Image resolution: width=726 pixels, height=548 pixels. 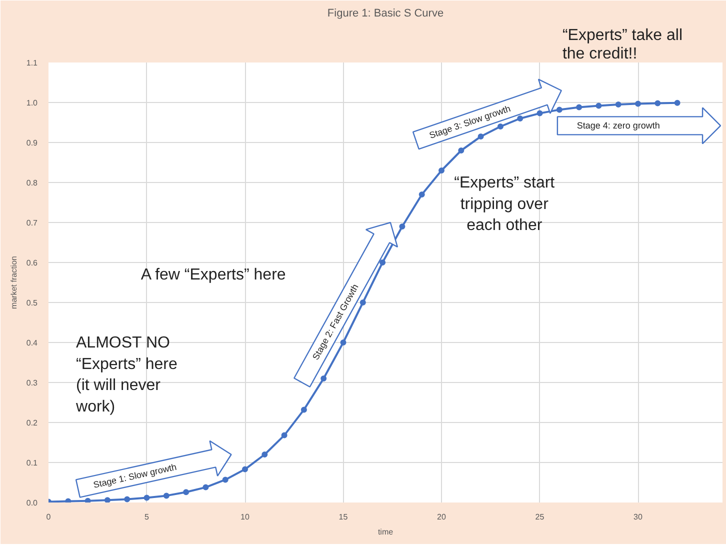 I want to click on y-tick-label: 0.6, so click(x=32, y=263).